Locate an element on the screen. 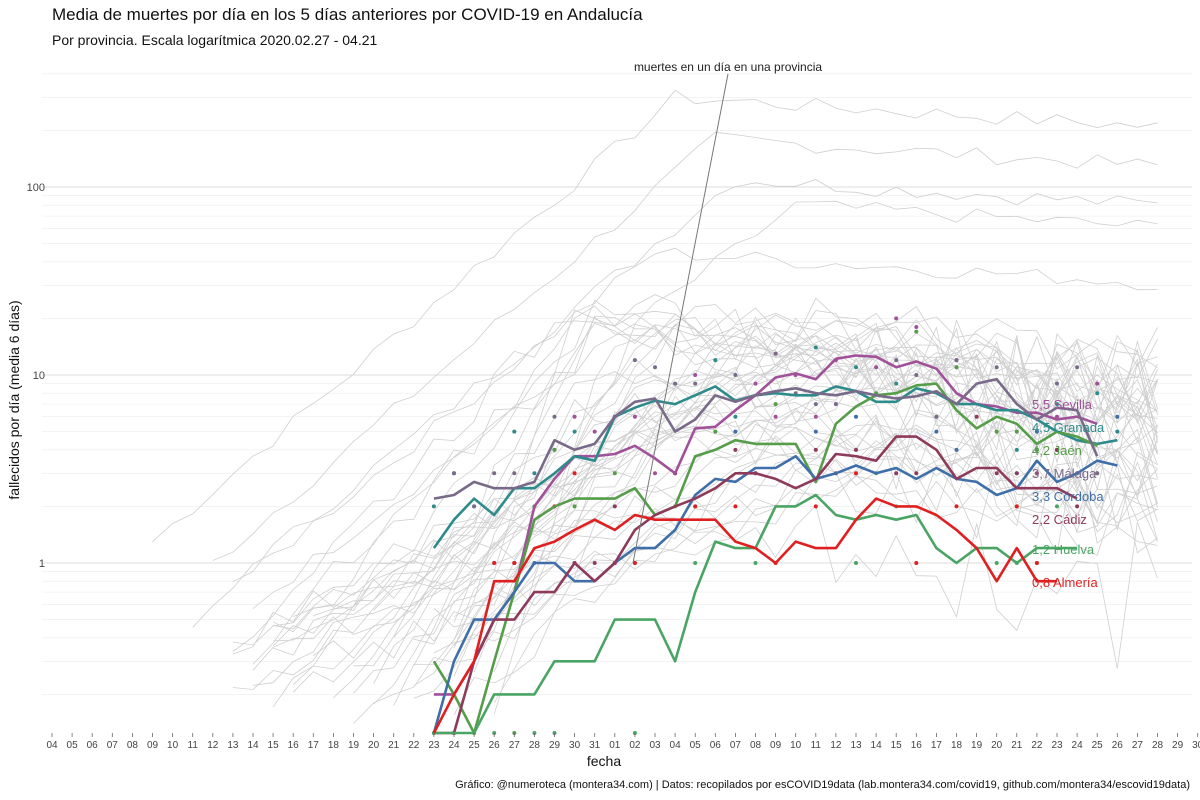 Image resolution: width=1200 pixels, height=800 pixels. x-tick-label: 16 is located at coordinates (294, 745).